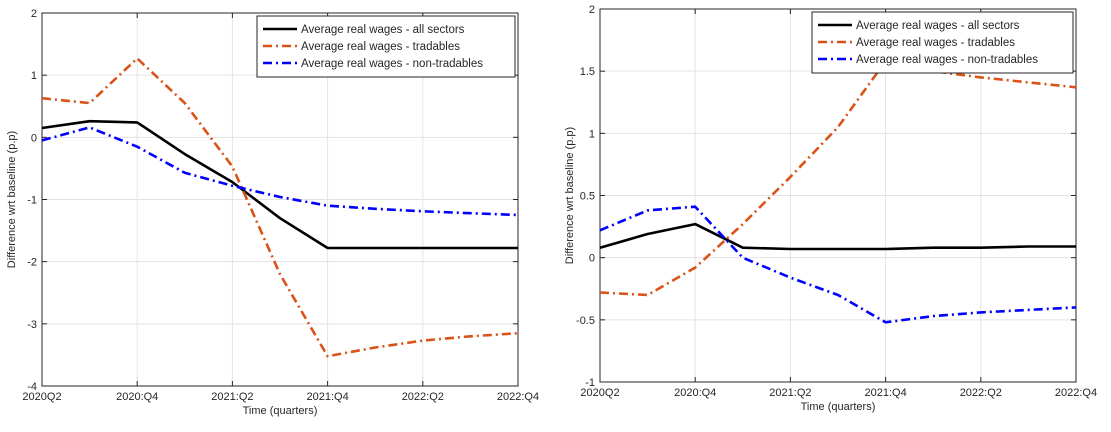 This screenshot has width=1111, height=432. What do you see at coordinates (32, 263) in the screenshot?
I see `y-tick-label: -2` at bounding box center [32, 263].